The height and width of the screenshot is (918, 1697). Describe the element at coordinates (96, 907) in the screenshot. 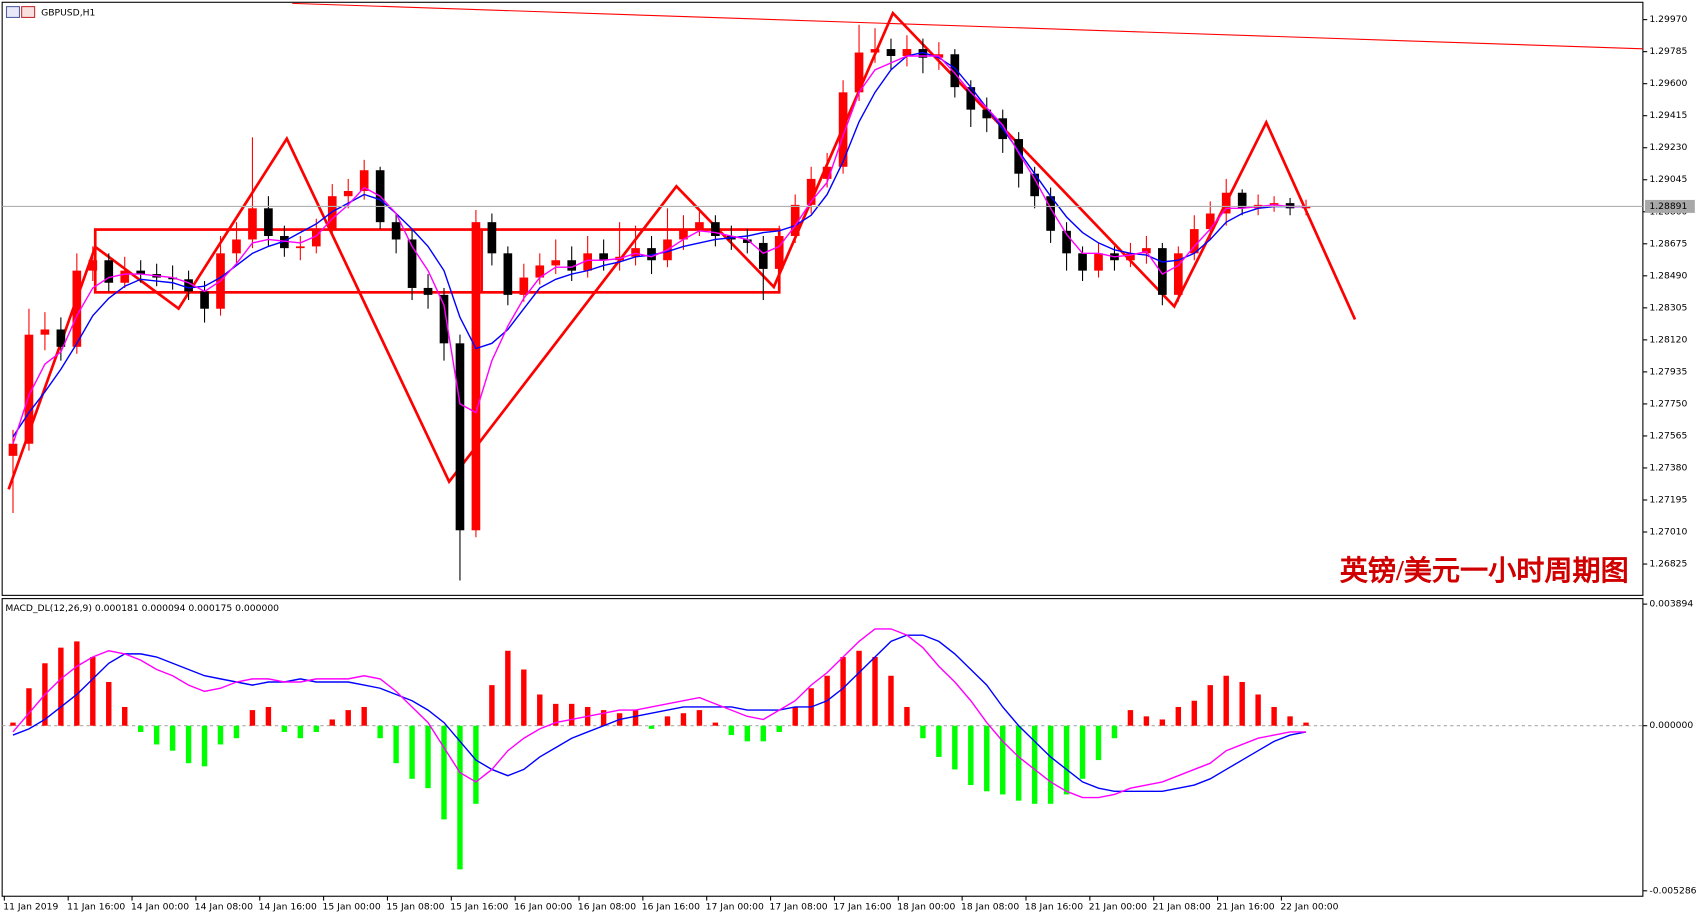

I see `x-tick-label: 11 Jan 16:00` at that location.